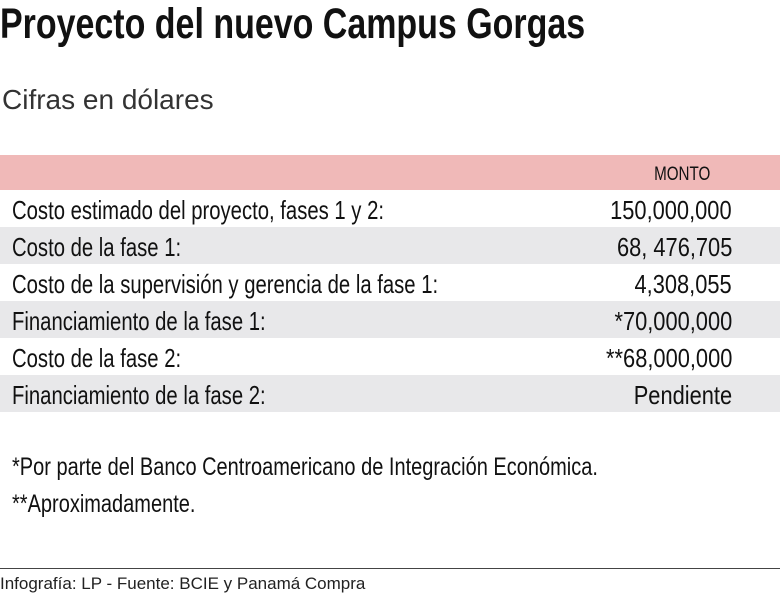  What do you see at coordinates (390, 245) in the screenshot?
I see `table-row: Costo de la fase 1: 68, 476,705` at bounding box center [390, 245].